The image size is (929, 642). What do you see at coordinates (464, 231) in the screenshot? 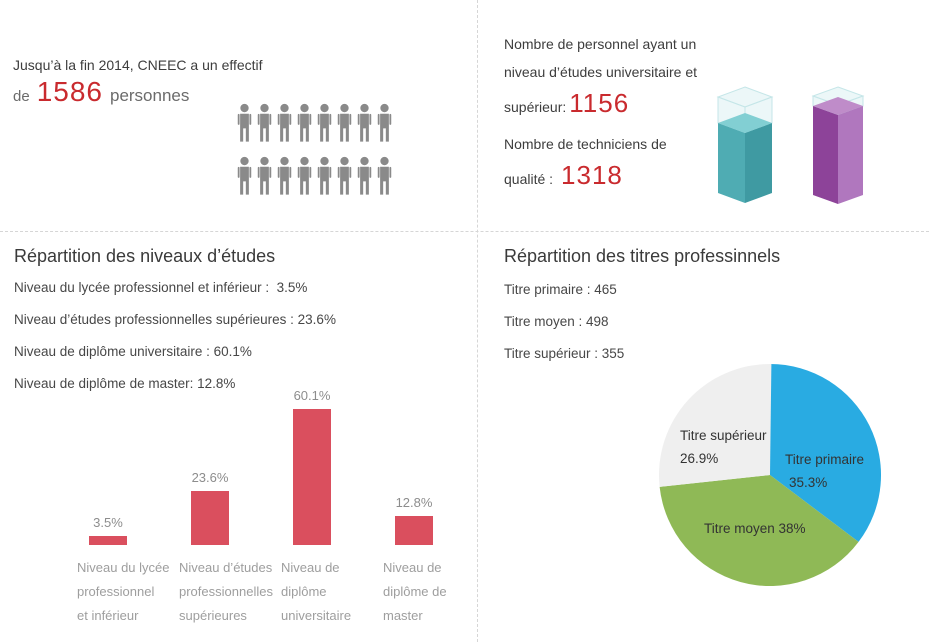
I see `horizontal-dotted-divider` at bounding box center [464, 231].